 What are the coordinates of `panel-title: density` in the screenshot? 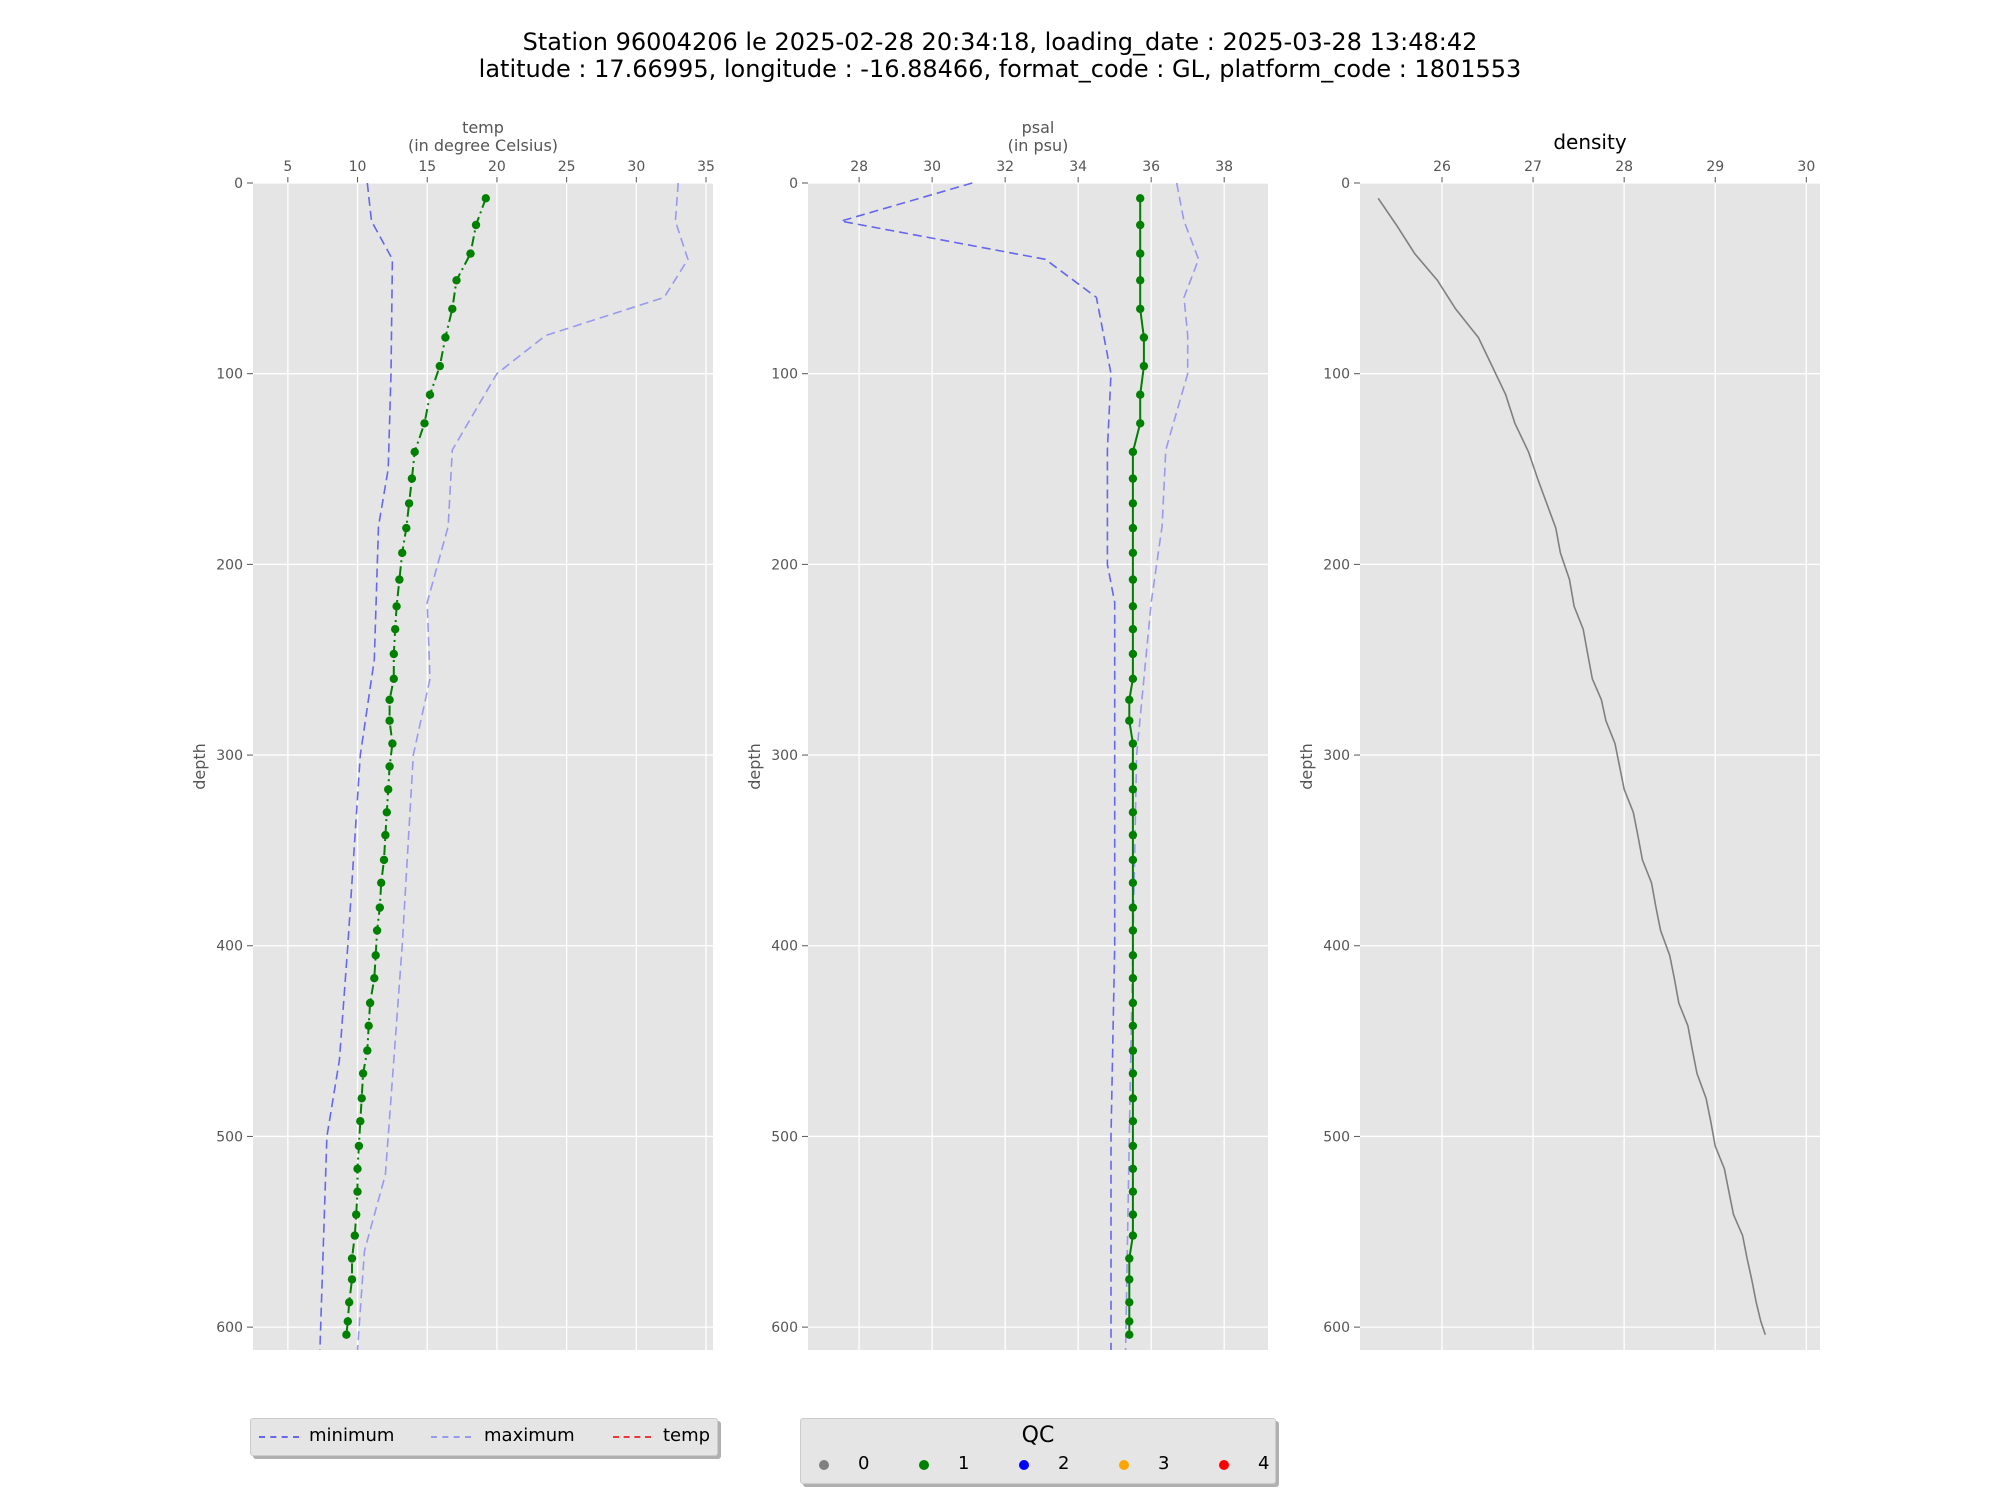 It's located at (1589, 142).